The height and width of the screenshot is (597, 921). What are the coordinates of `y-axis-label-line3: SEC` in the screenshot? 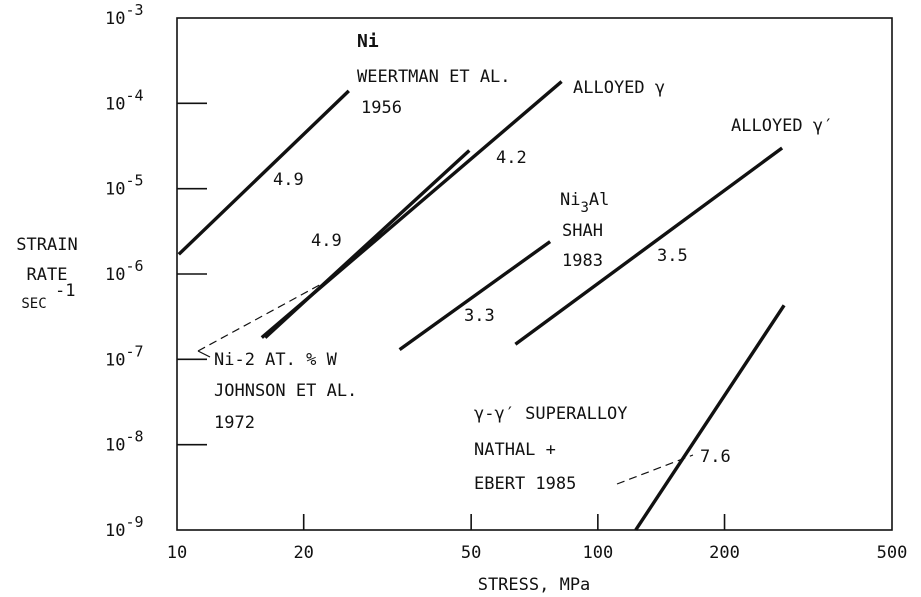 It's located at (33, 304).